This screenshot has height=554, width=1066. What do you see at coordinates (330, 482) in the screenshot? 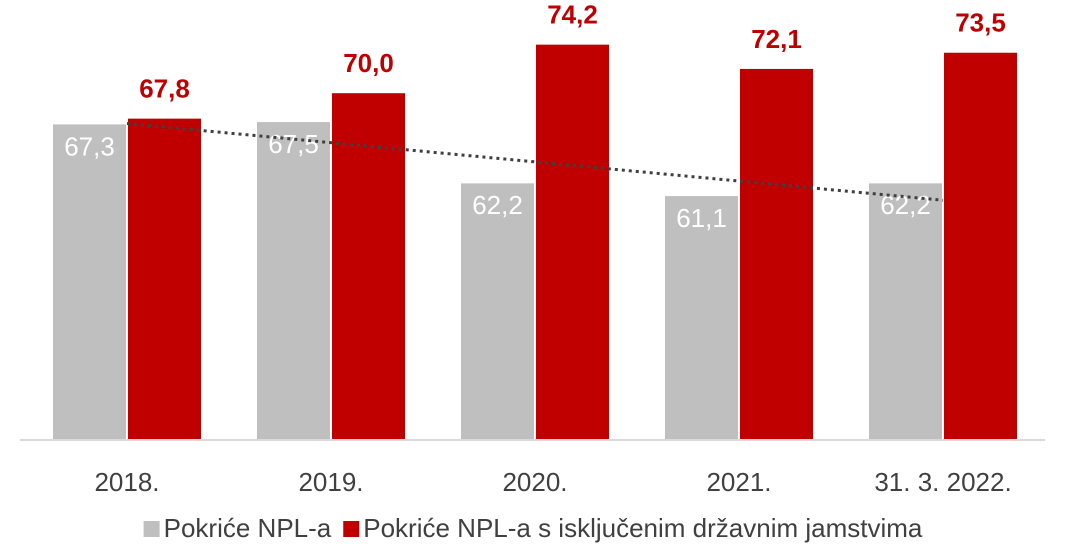
I see `x-tick-label: 2019.` at bounding box center [330, 482].